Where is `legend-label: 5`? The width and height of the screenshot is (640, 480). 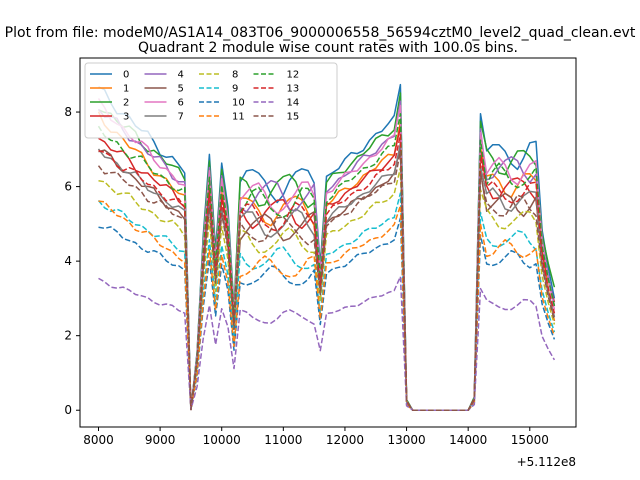 legend-label: 5 is located at coordinates (181, 89).